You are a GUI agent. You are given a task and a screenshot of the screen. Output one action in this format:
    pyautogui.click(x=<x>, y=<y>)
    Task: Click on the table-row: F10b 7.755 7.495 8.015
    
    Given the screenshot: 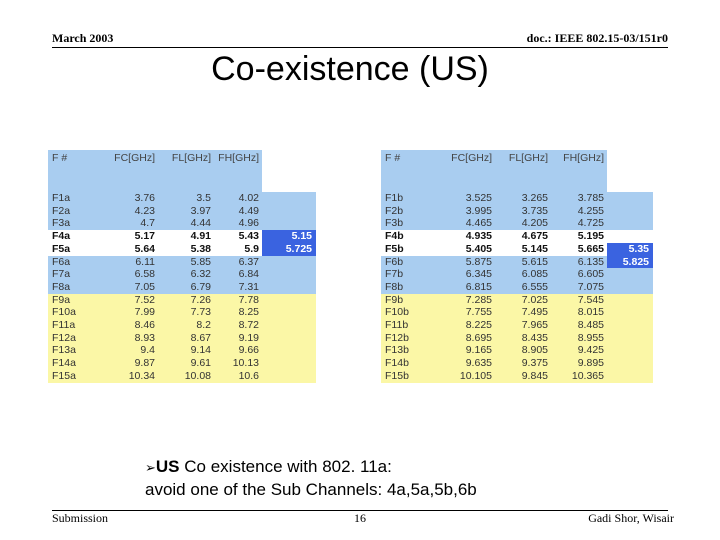 What is the action you would take?
    pyautogui.click(x=517, y=313)
    